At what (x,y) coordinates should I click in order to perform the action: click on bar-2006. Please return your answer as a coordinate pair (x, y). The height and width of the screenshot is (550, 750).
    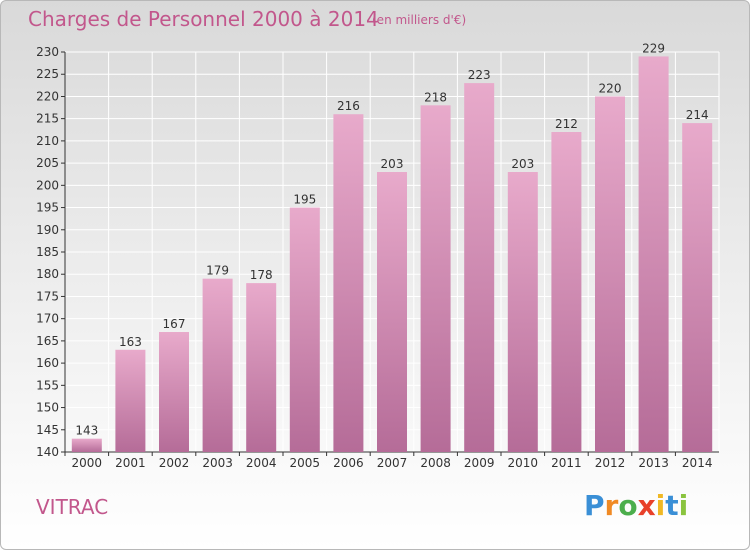
    Looking at the image, I should click on (348, 283).